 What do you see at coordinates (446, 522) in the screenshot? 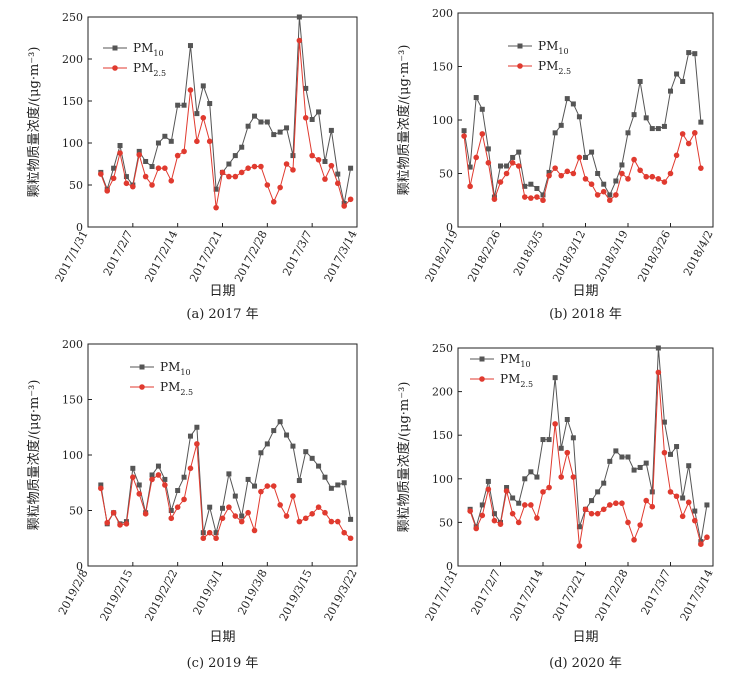
I see `y-tick-label: 50` at bounding box center [446, 522].